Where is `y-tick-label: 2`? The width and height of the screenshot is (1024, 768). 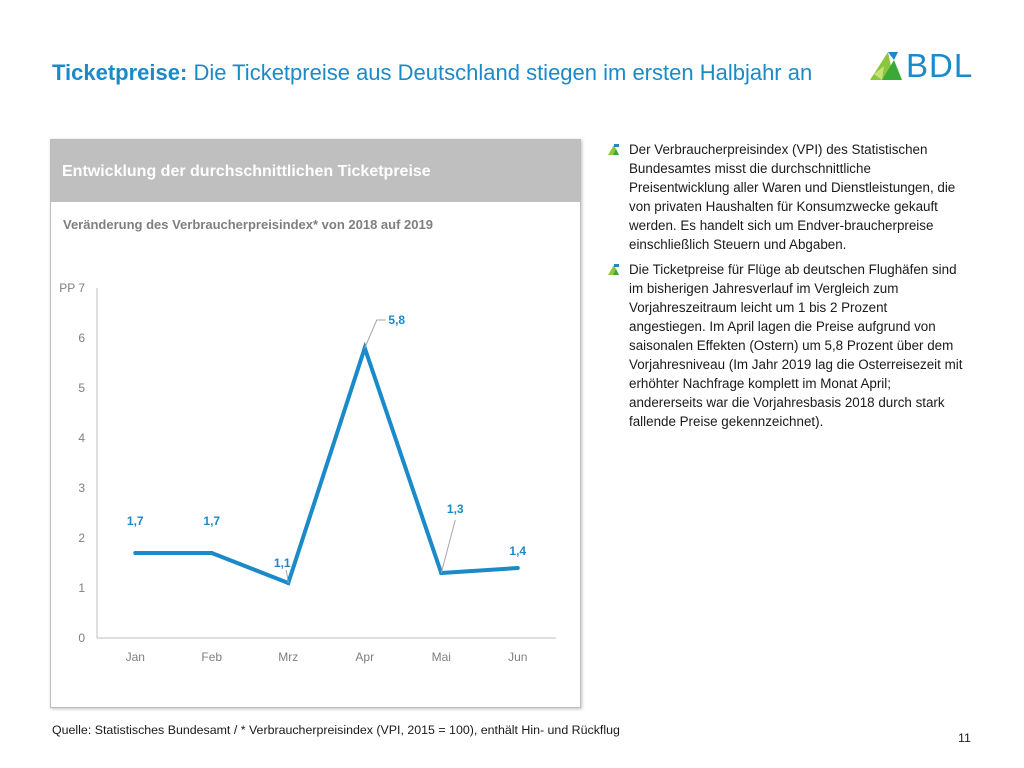
y-tick-label: 2 is located at coordinates (81, 538).